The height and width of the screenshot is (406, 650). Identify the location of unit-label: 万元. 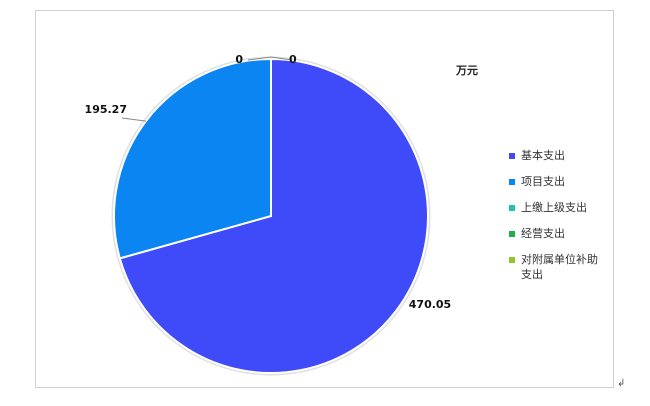
(467, 70).